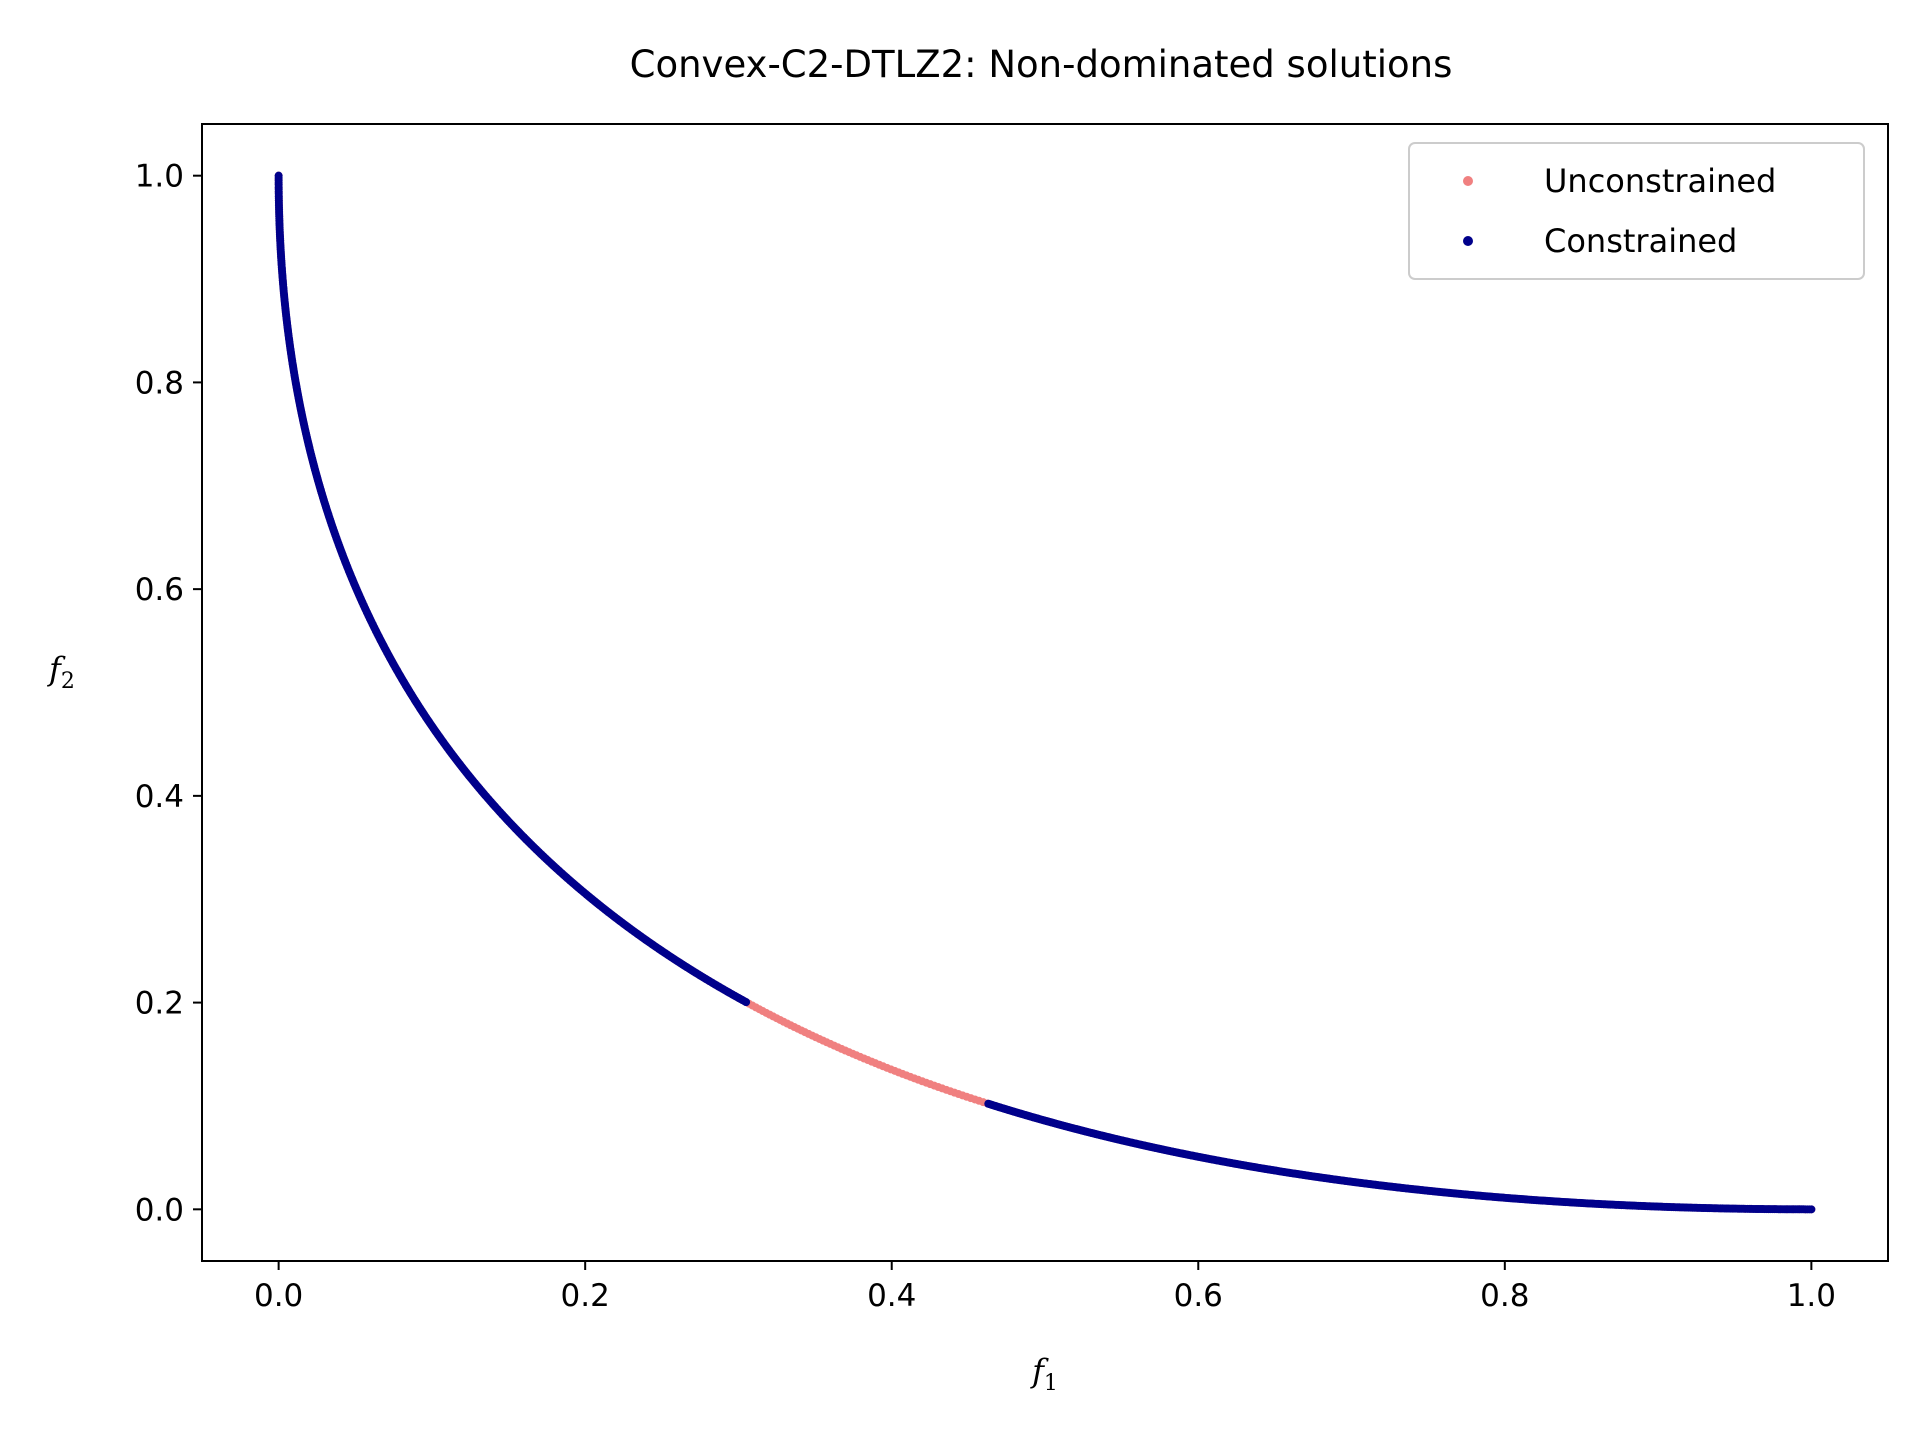 This screenshot has height=1440, width=1920. What do you see at coordinates (159, 1210) in the screenshot?
I see `y-tick-label: 0.0` at bounding box center [159, 1210].